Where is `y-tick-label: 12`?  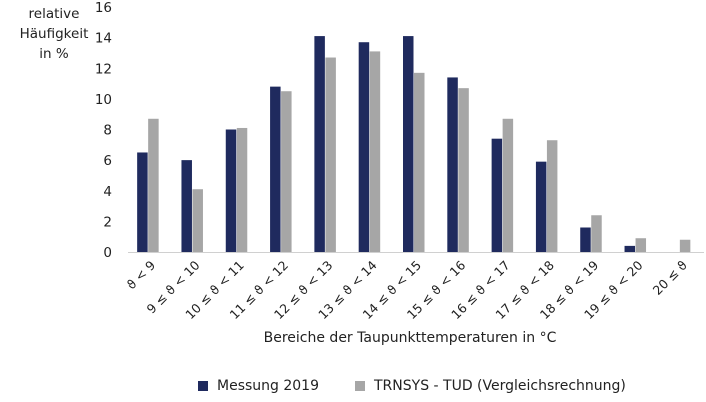
y-tick-label: 12 is located at coordinates (103, 69).